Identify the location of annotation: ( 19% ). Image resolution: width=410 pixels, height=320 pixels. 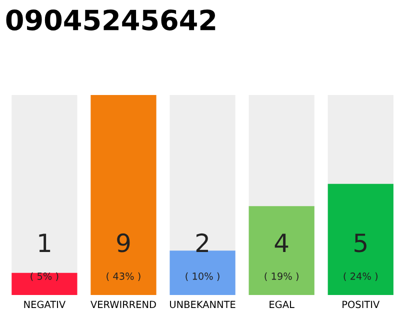
(281, 277).